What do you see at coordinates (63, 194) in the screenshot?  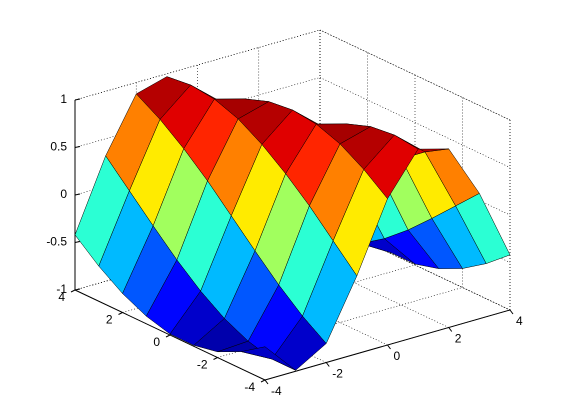 I see `z-tick-label: 0` at bounding box center [63, 194].